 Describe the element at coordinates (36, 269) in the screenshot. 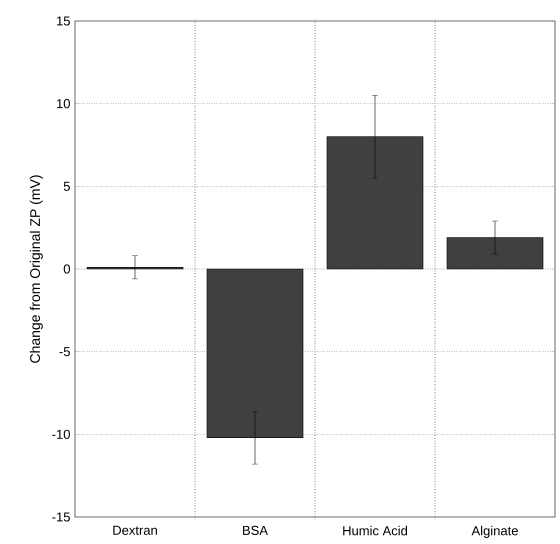

I see `y-axis-title: Change from Original ZP (mV)` at that location.